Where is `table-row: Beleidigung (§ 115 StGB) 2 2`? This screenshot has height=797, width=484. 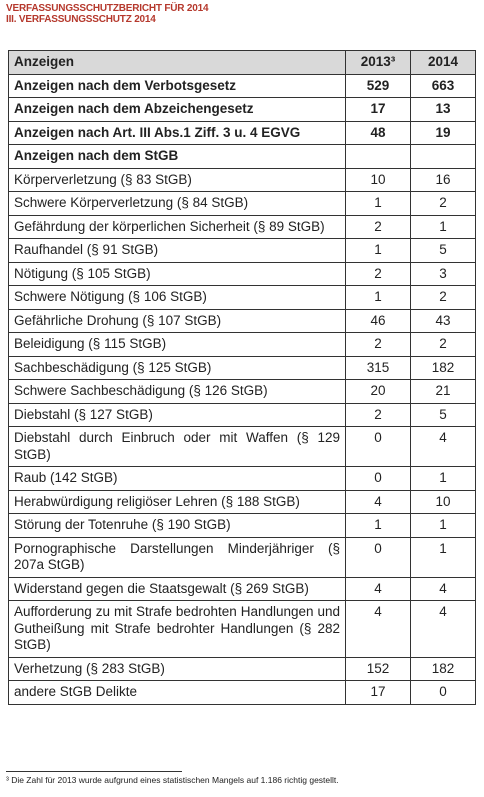
table-row: Beleidigung (§ 115 StGB) 2 2 is located at coordinates (242, 344).